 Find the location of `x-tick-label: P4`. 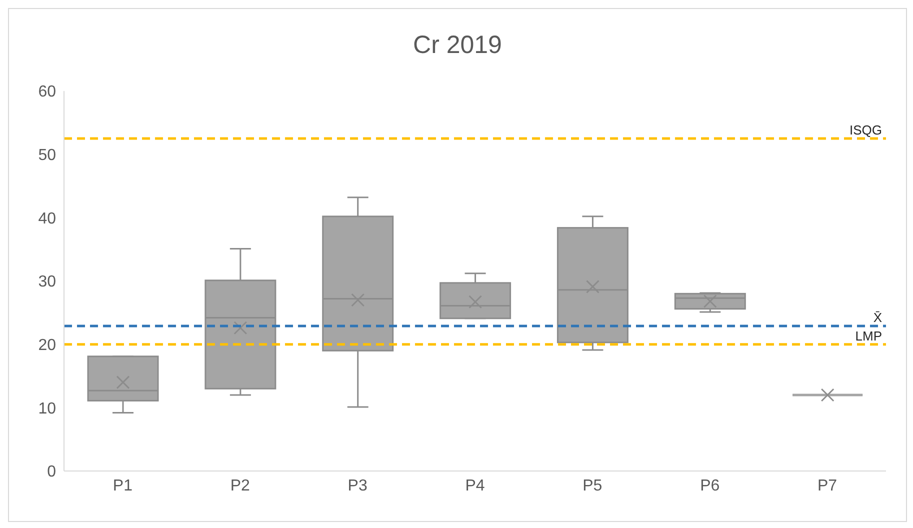

x-tick-label: P4 is located at coordinates (475, 485).